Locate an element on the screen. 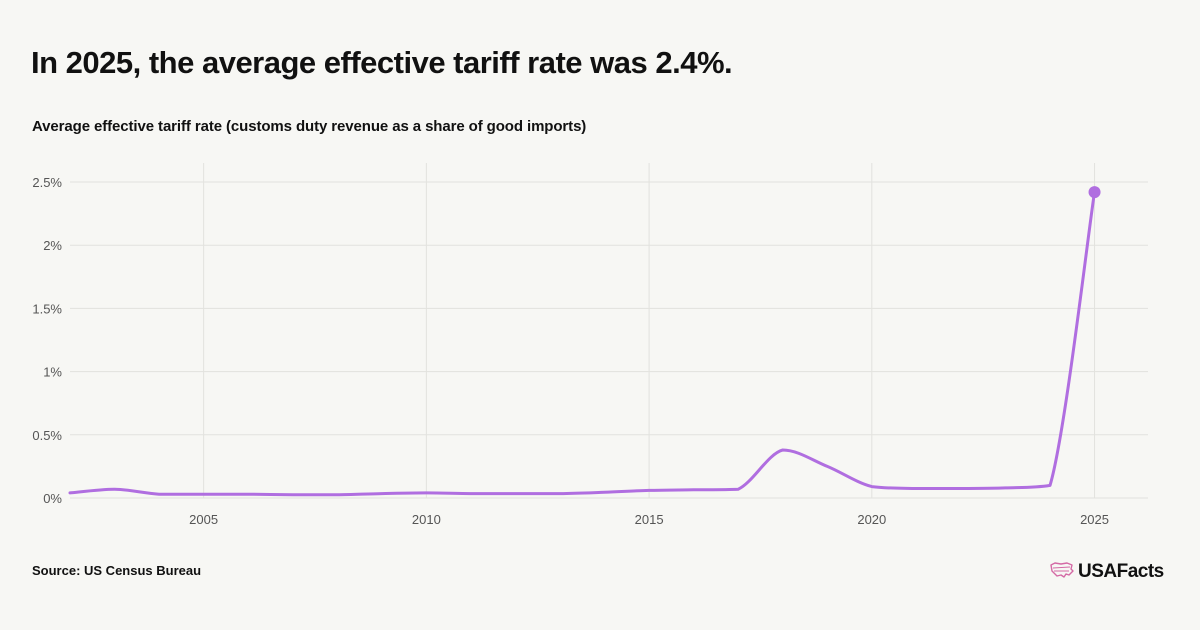 The image size is (1200, 630). y-tick-label: 0% is located at coordinates (52, 498).